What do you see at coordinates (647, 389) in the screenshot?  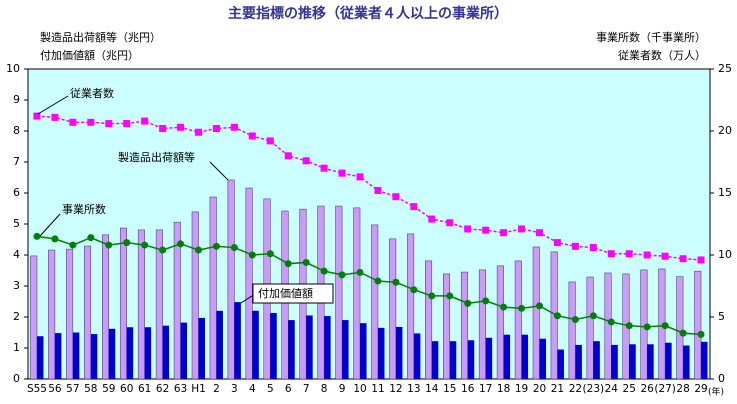 I see `x-tick-label: 26` at bounding box center [647, 389].